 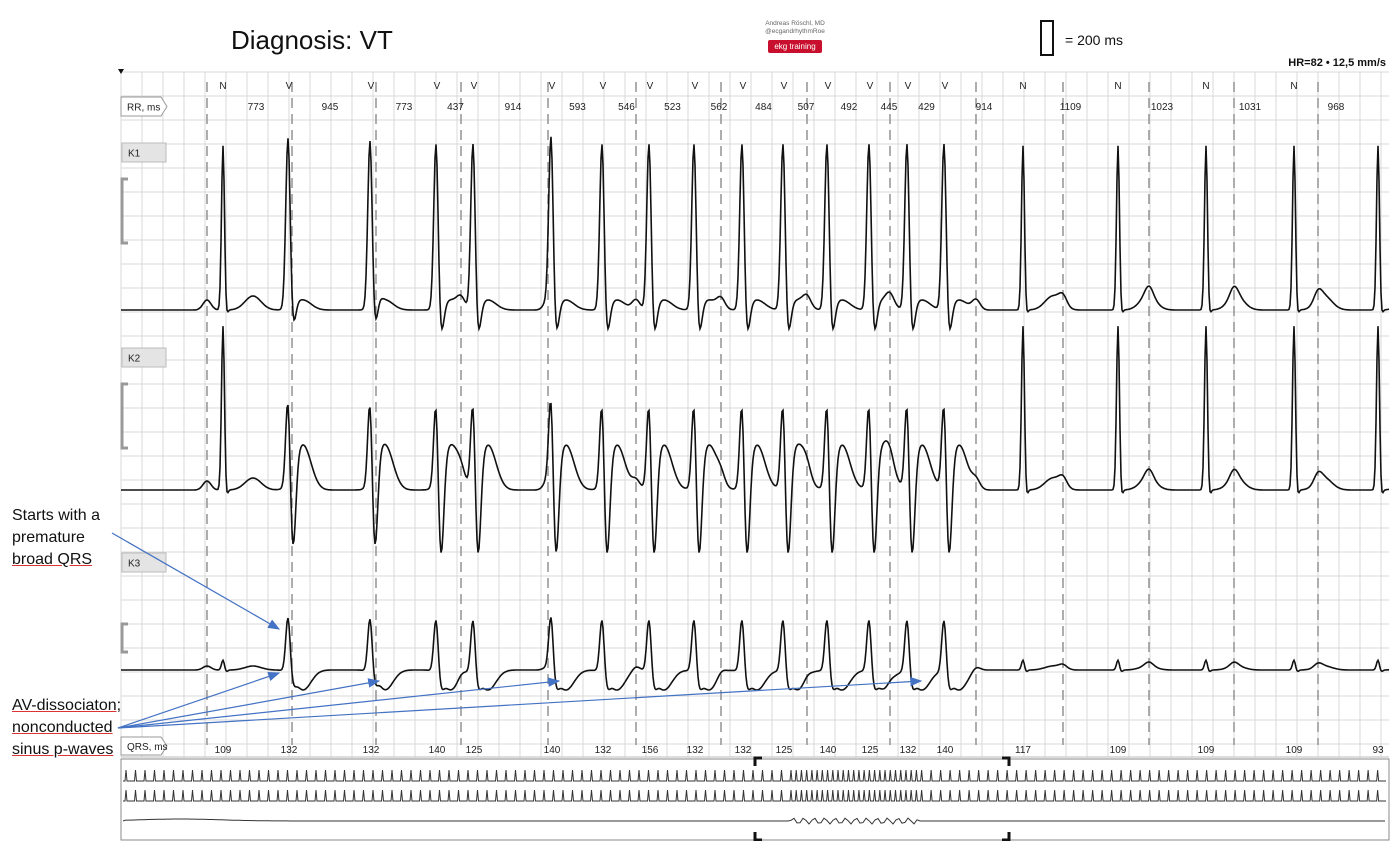 What do you see at coordinates (795, 23) in the screenshot?
I see `logo-author-name: Andreas Röschl, MD` at bounding box center [795, 23].